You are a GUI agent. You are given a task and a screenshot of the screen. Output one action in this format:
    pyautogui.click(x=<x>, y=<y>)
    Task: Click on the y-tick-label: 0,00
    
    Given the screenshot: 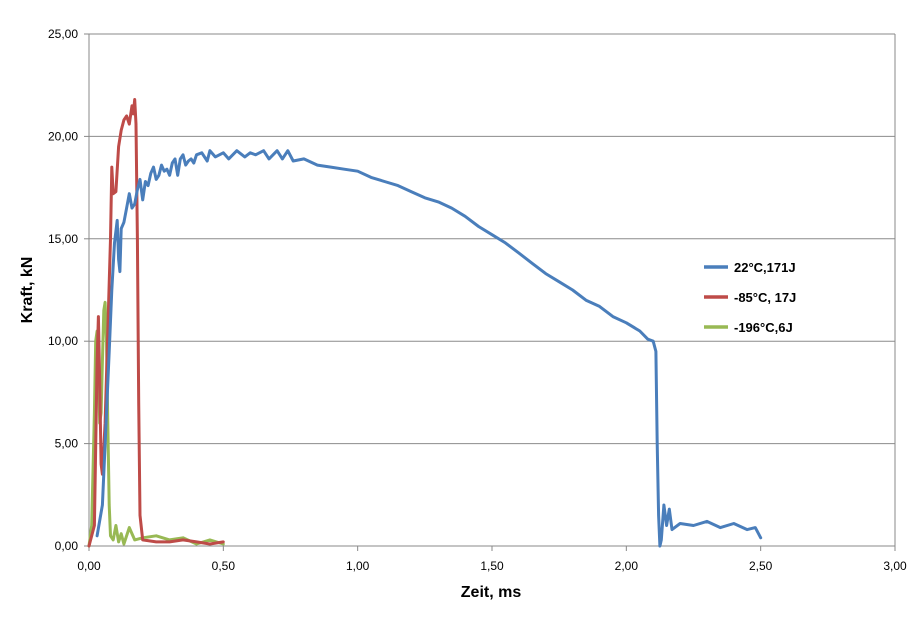 What is the action you would take?
    pyautogui.click(x=67, y=546)
    